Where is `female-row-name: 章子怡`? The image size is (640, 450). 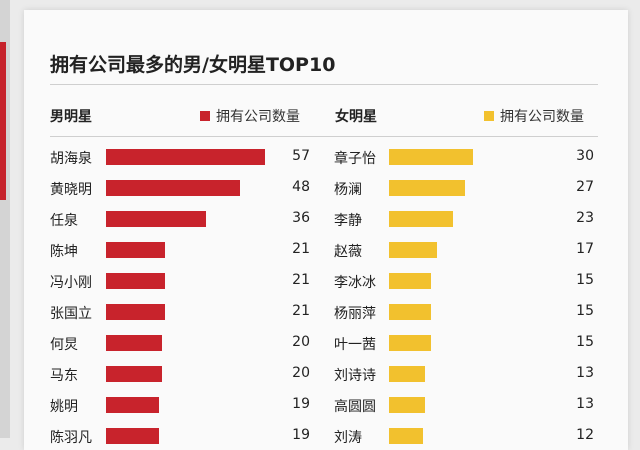
female-row-name: 章子怡 is located at coordinates (355, 159).